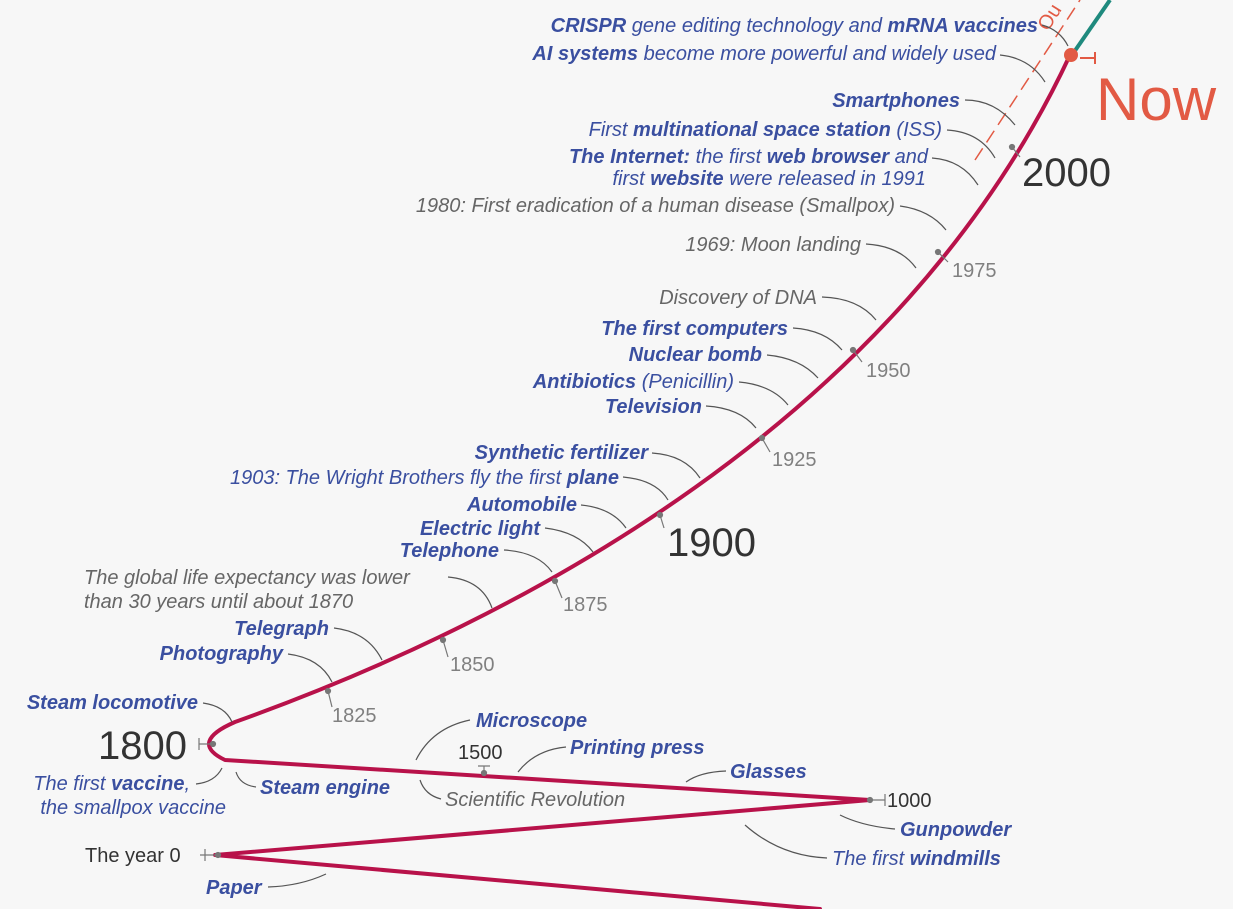  Describe the element at coordinates (297, 880) in the screenshot. I see `arrow-paper` at that location.